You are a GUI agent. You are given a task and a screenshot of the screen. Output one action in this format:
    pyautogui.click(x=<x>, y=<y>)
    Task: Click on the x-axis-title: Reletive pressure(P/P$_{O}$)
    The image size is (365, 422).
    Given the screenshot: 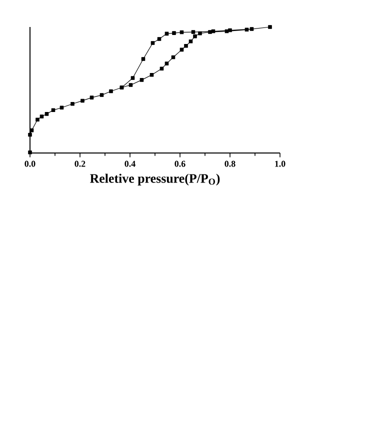 What is the action you would take?
    pyautogui.click(x=155, y=180)
    